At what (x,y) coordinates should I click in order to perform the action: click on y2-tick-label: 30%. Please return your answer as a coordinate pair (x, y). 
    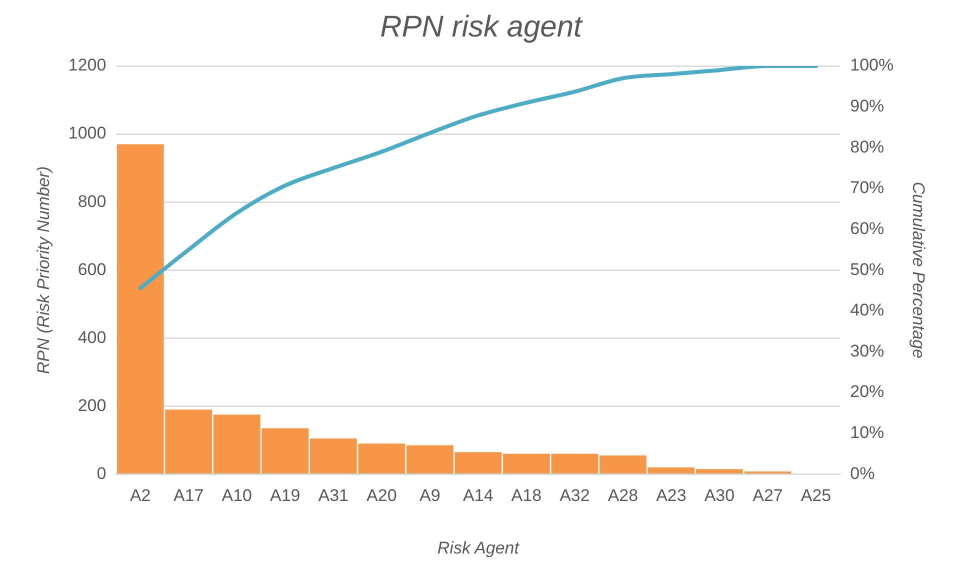
    Looking at the image, I should click on (867, 350).